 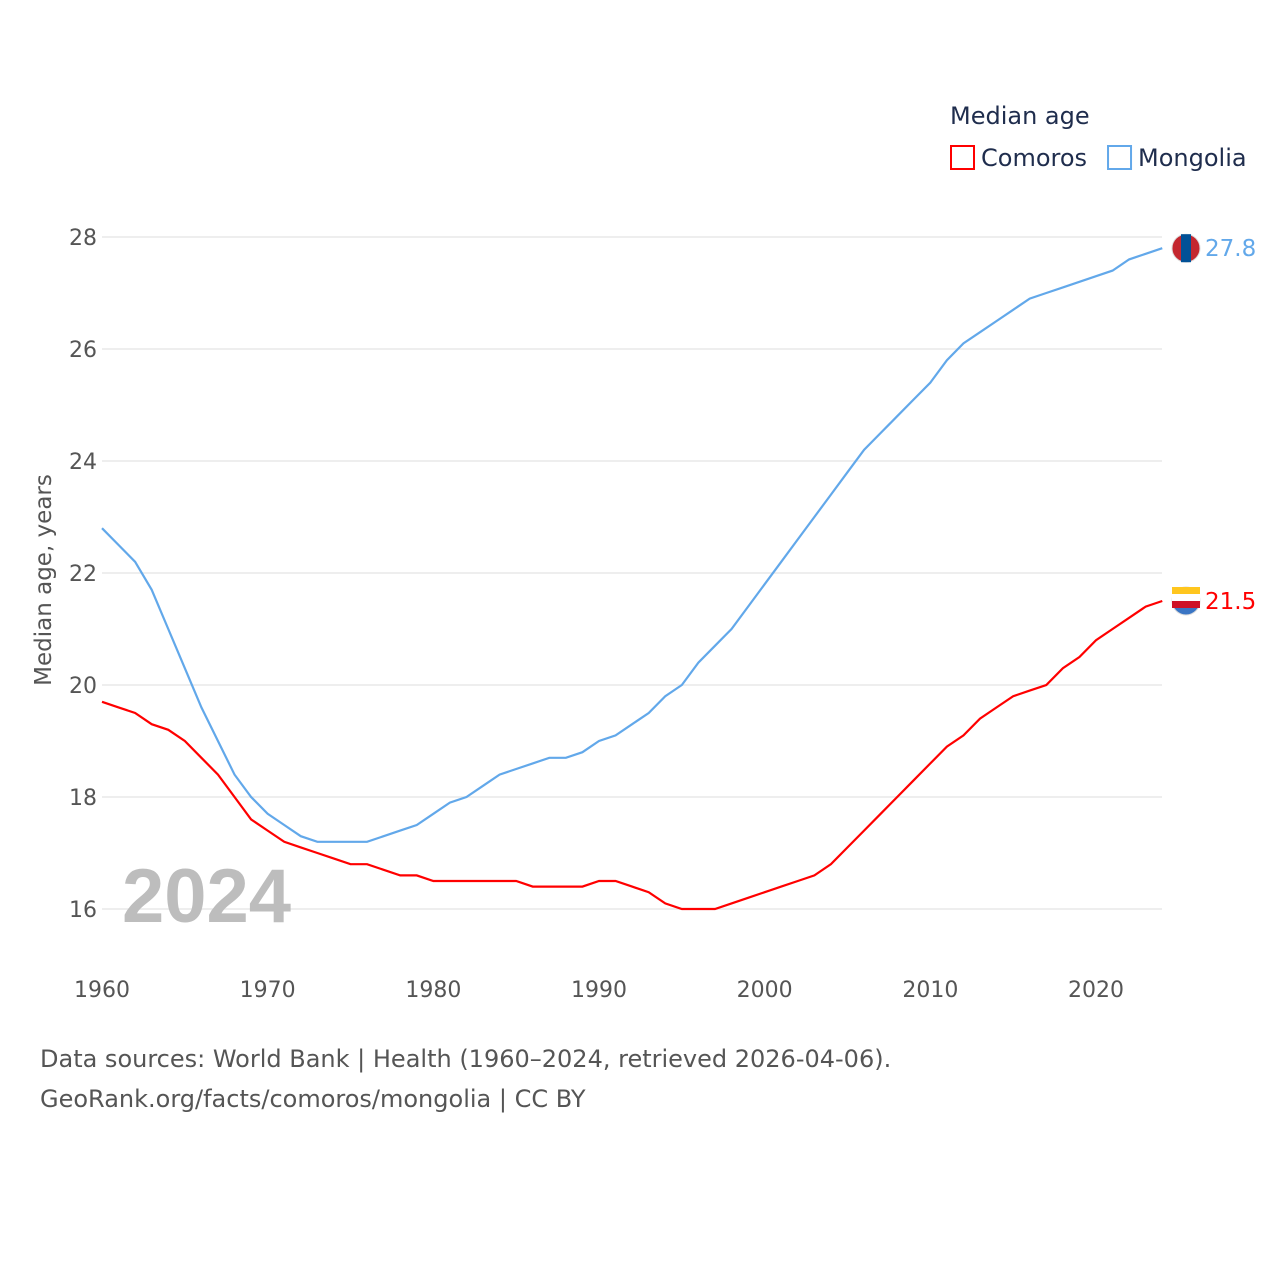 What do you see at coordinates (83, 686) in the screenshot?
I see `y-tick-label: 20` at bounding box center [83, 686].